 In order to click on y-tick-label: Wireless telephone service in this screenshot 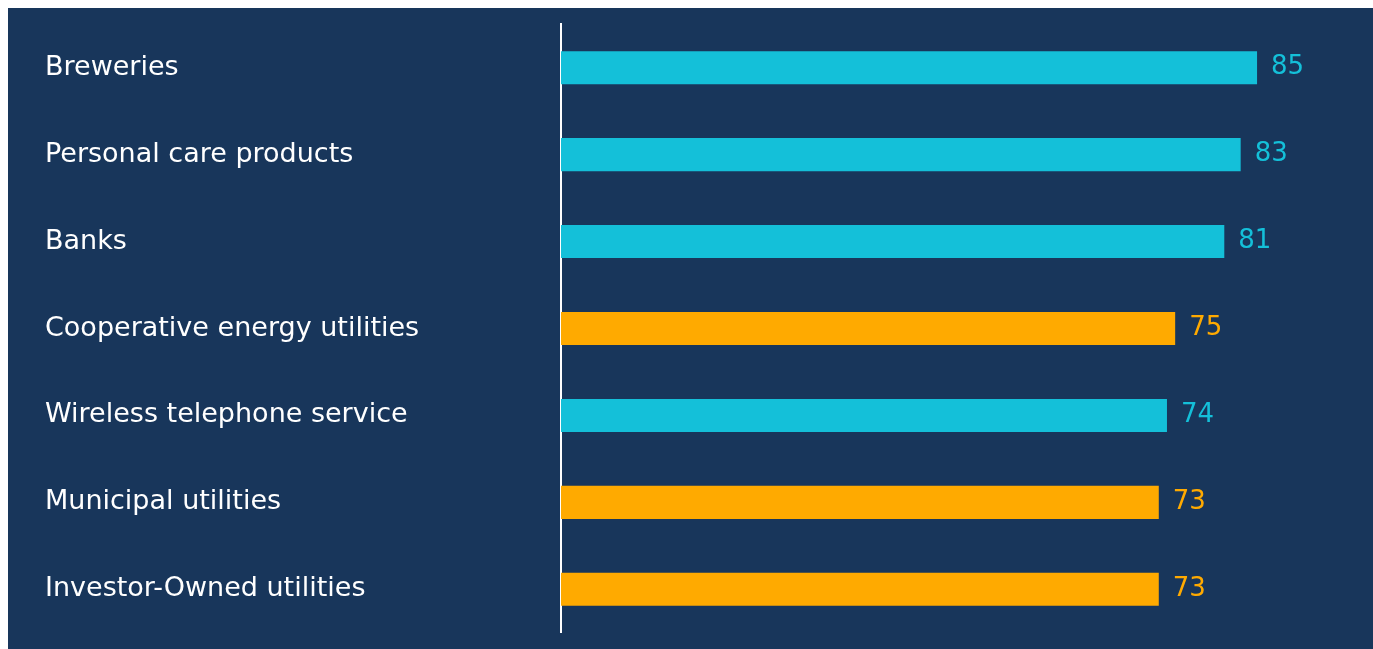, I will do `click(226, 413)`.